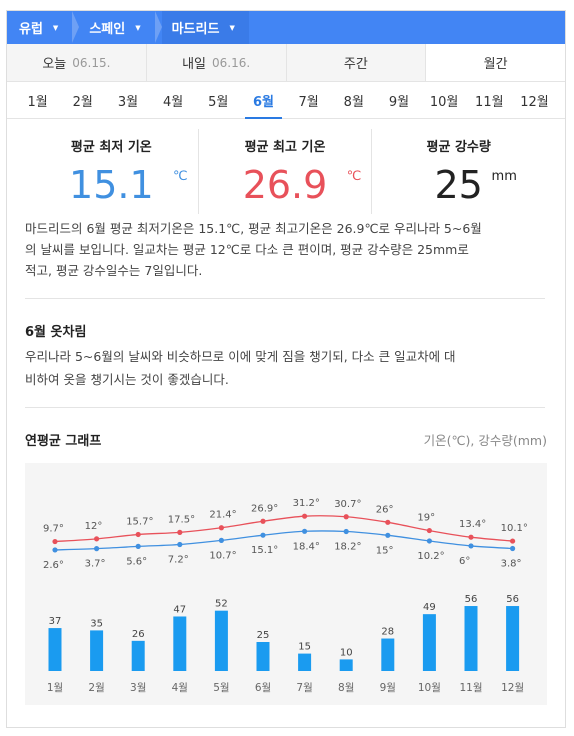 The height and width of the screenshot is (736, 574). I want to click on month-axis-label: 10월, so click(429, 688).